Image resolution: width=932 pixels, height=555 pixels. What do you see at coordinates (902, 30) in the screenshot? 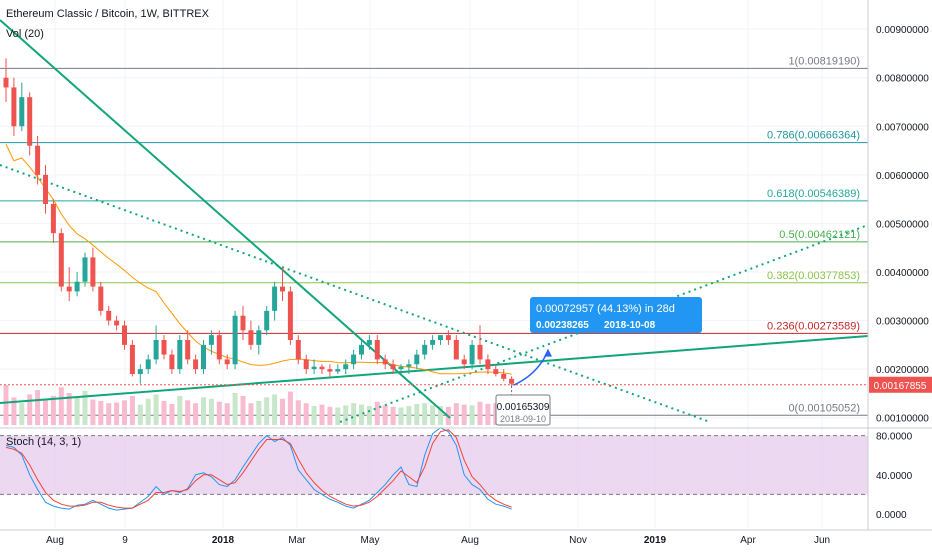
I see `y-tick-label: 0.00900000` at bounding box center [902, 30].